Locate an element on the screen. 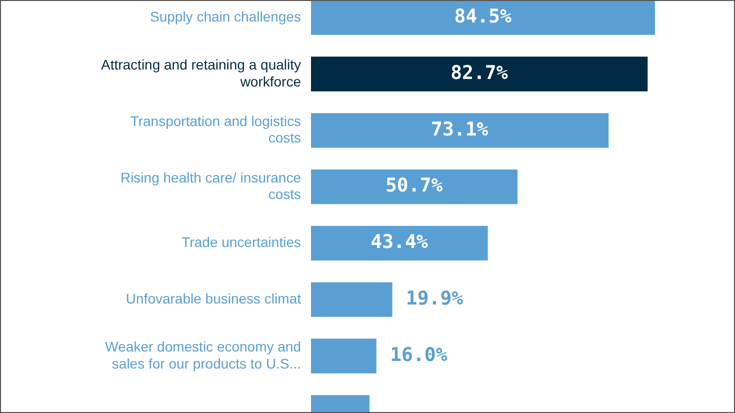  data-label: 43.4% is located at coordinates (399, 242).